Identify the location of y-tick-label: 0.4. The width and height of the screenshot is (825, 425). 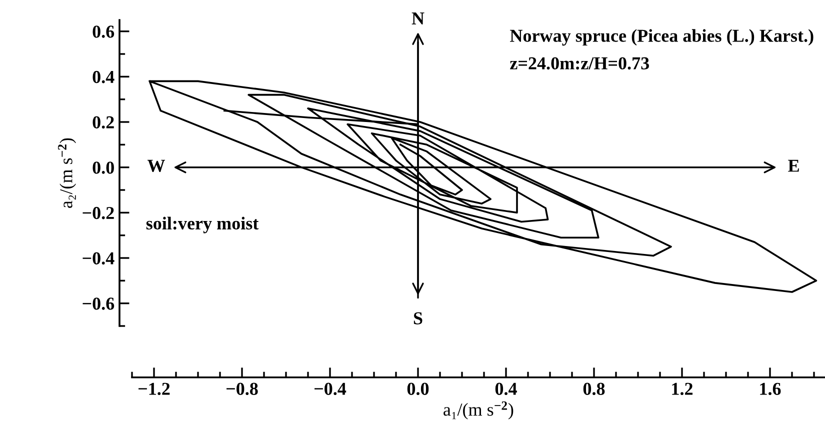
(103, 77).